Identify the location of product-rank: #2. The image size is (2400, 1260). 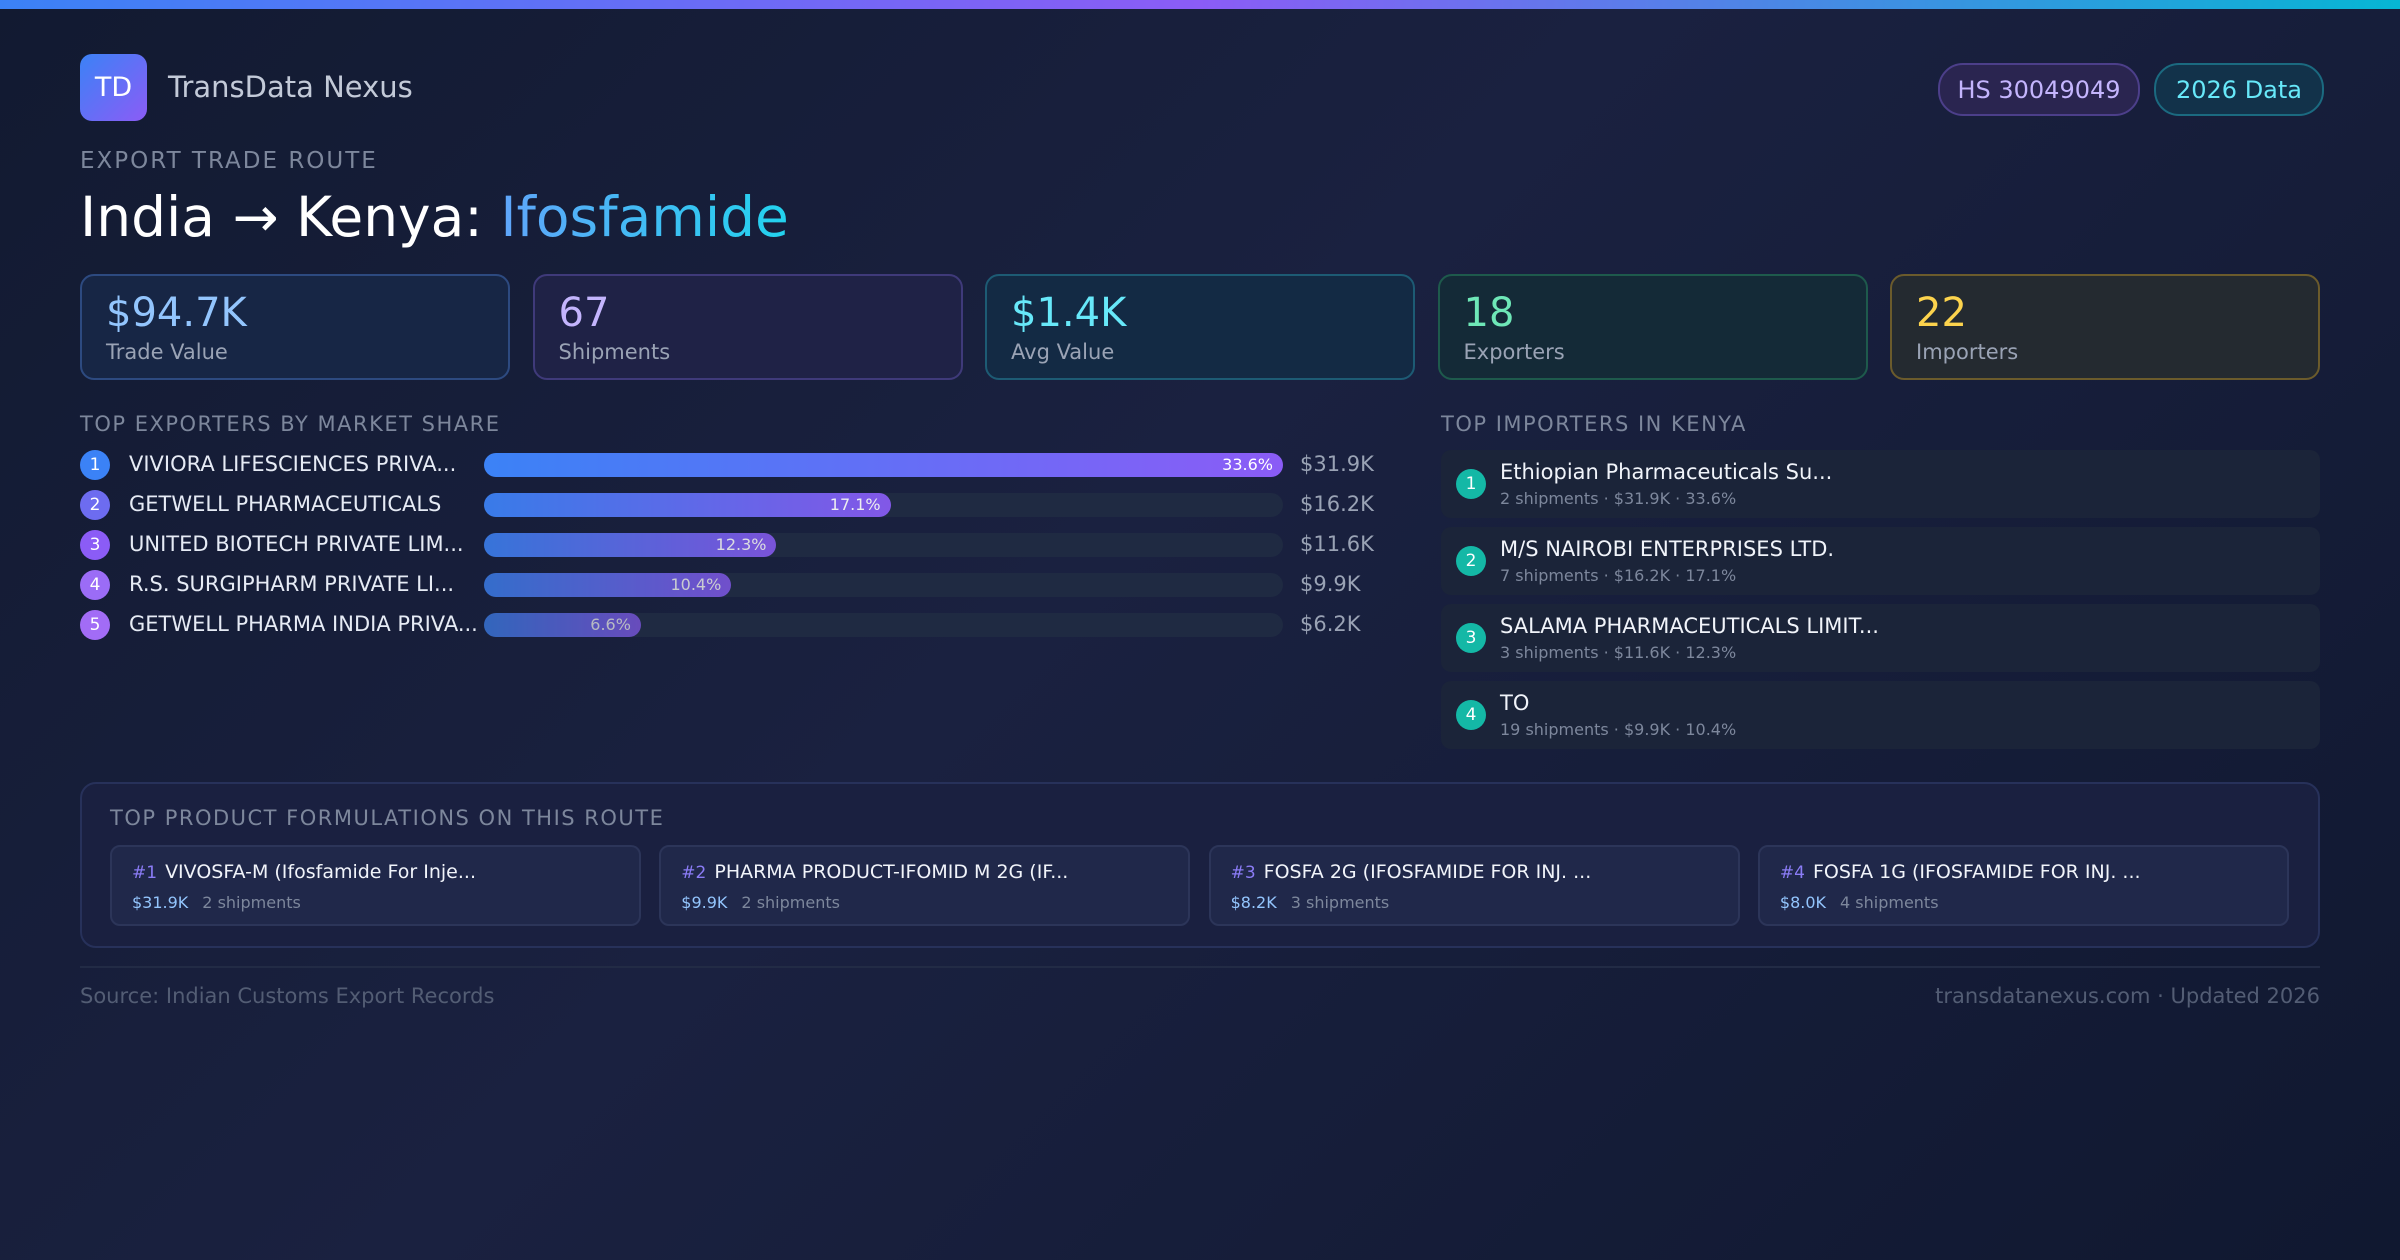
(694, 873).